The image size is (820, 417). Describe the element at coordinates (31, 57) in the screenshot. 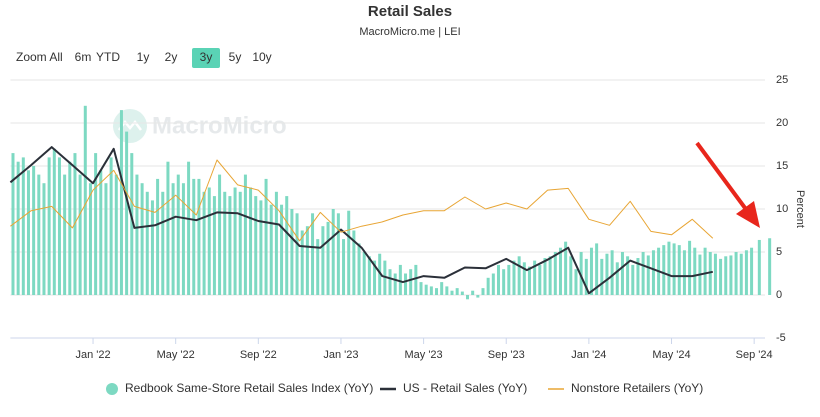

I see `zoom-label: Zoom` at that location.